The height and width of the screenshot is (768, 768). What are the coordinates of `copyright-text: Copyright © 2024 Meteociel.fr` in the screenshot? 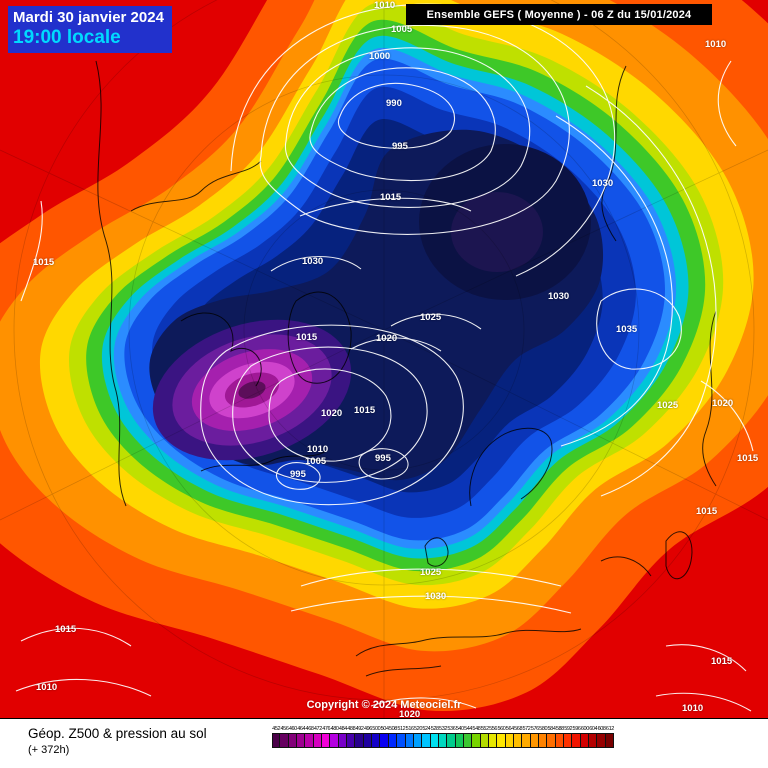 It's located at (384, 705).